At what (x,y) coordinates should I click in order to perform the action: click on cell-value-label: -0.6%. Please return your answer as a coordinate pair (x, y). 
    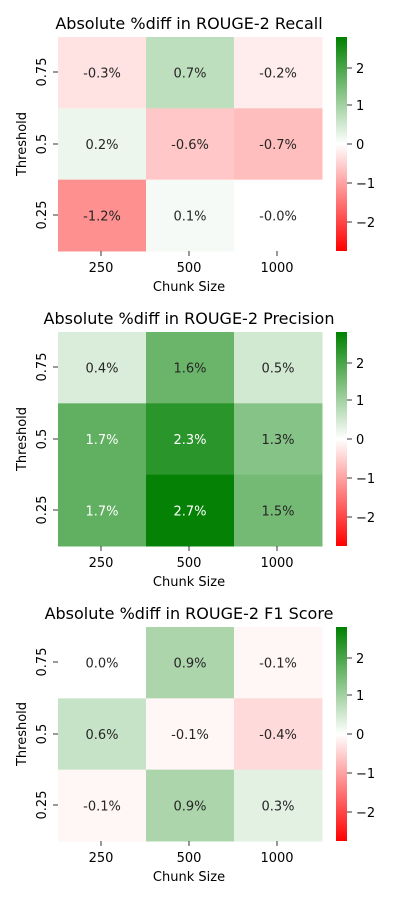
    Looking at the image, I should click on (190, 145).